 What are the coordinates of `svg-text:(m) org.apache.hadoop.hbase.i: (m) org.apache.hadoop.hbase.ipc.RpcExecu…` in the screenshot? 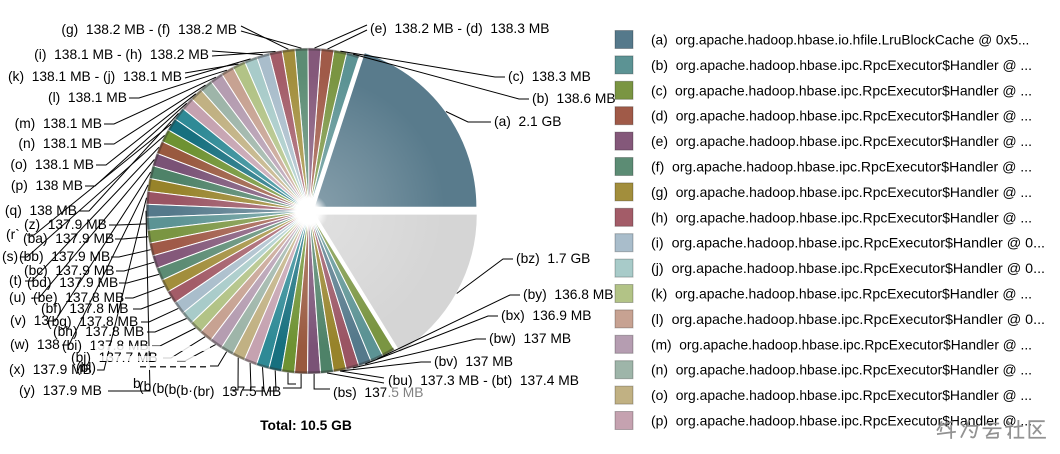 It's located at (841, 344).